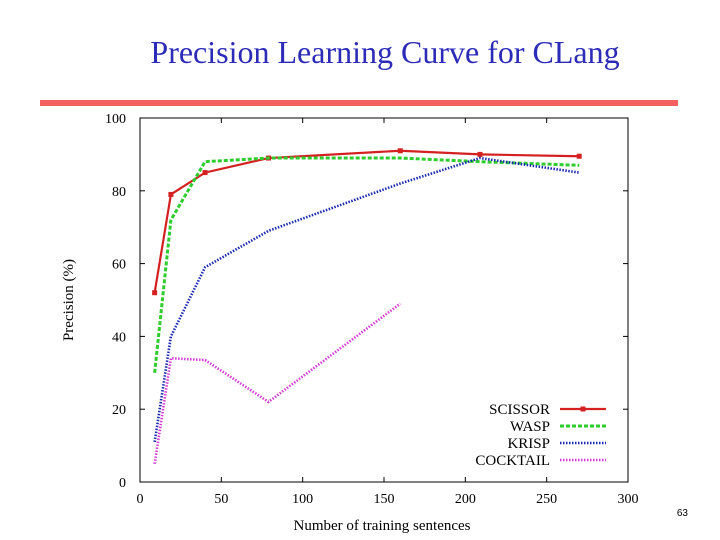  Describe the element at coordinates (69, 300) in the screenshot. I see `y-axis-label: Precision (%)` at that location.